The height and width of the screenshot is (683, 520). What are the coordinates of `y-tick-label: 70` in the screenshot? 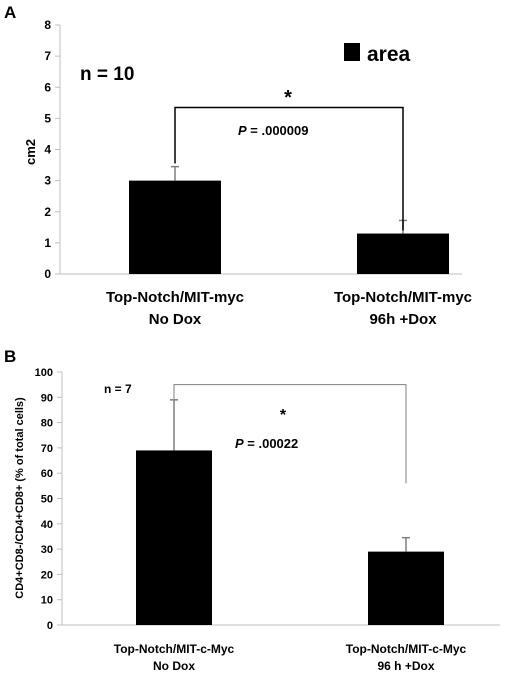 It's located at (47, 449).